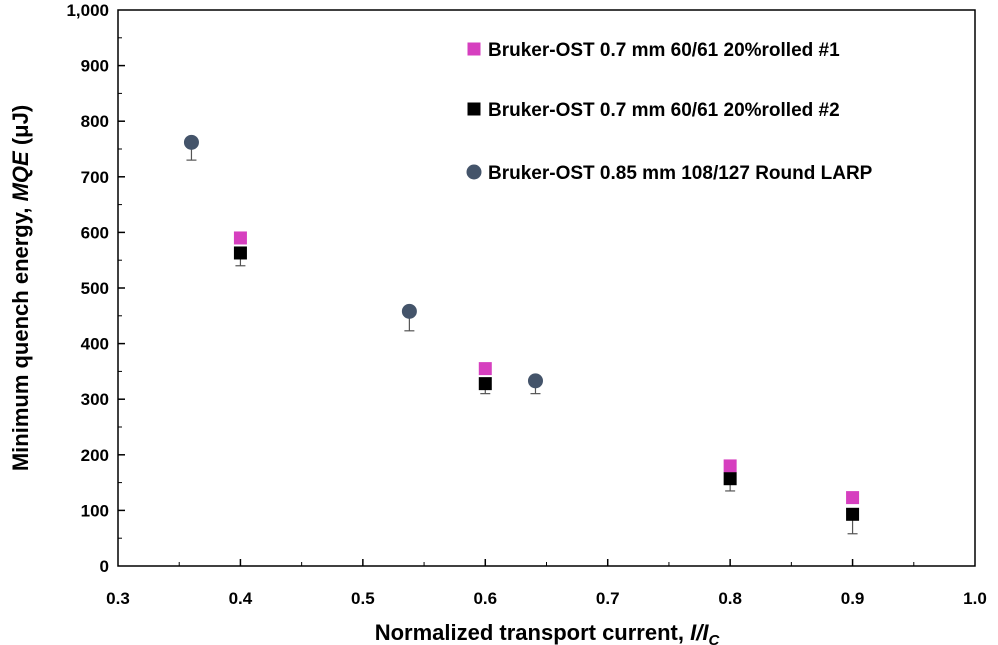  Describe the element at coordinates (118, 598) in the screenshot. I see `x-tick-label: 0.3` at that location.